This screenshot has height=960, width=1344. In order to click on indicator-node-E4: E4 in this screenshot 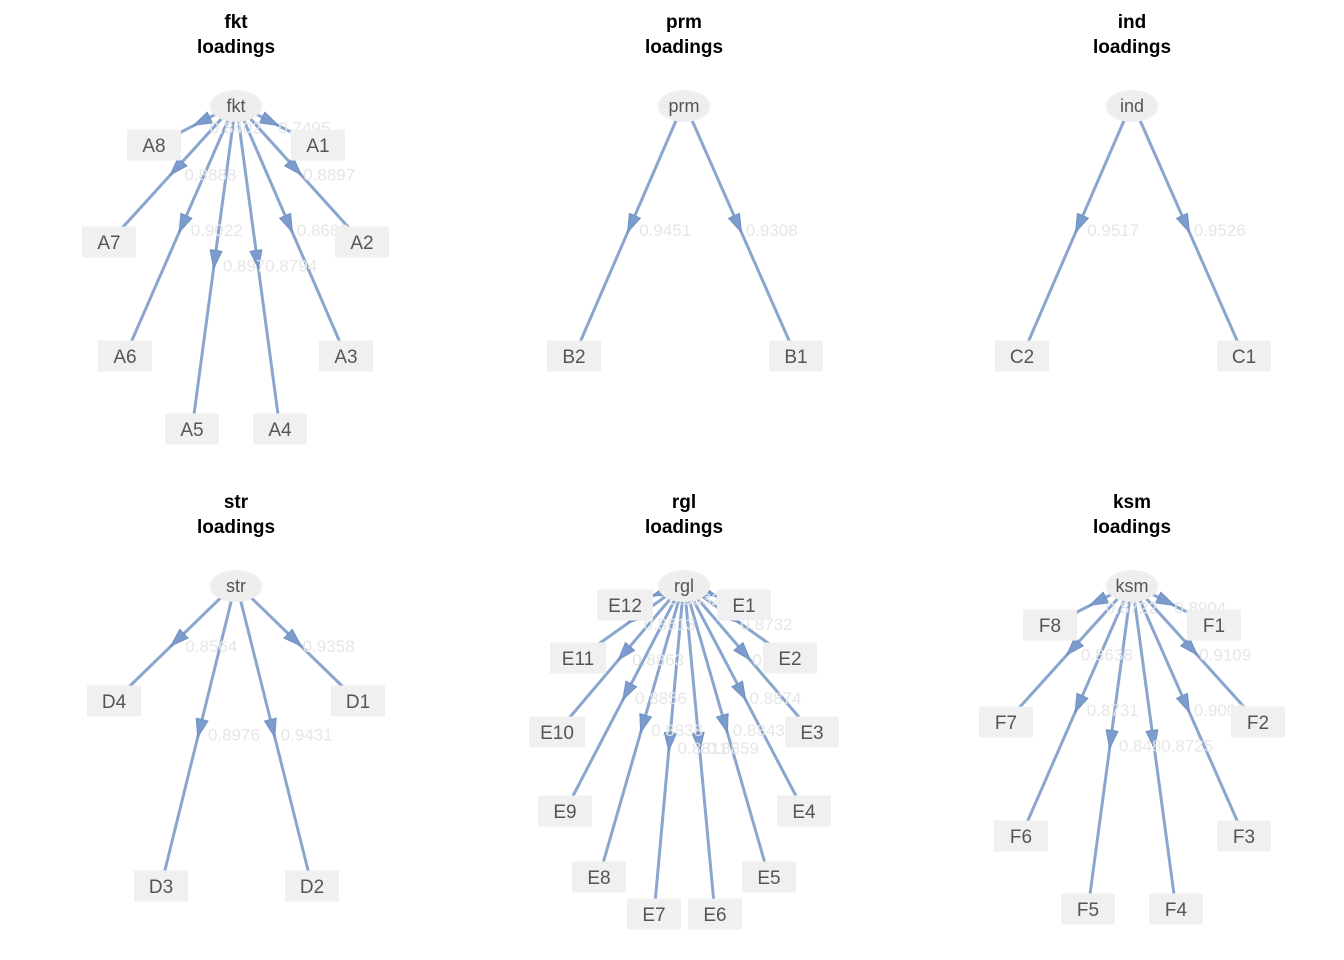, I will do `click(804, 811)`.